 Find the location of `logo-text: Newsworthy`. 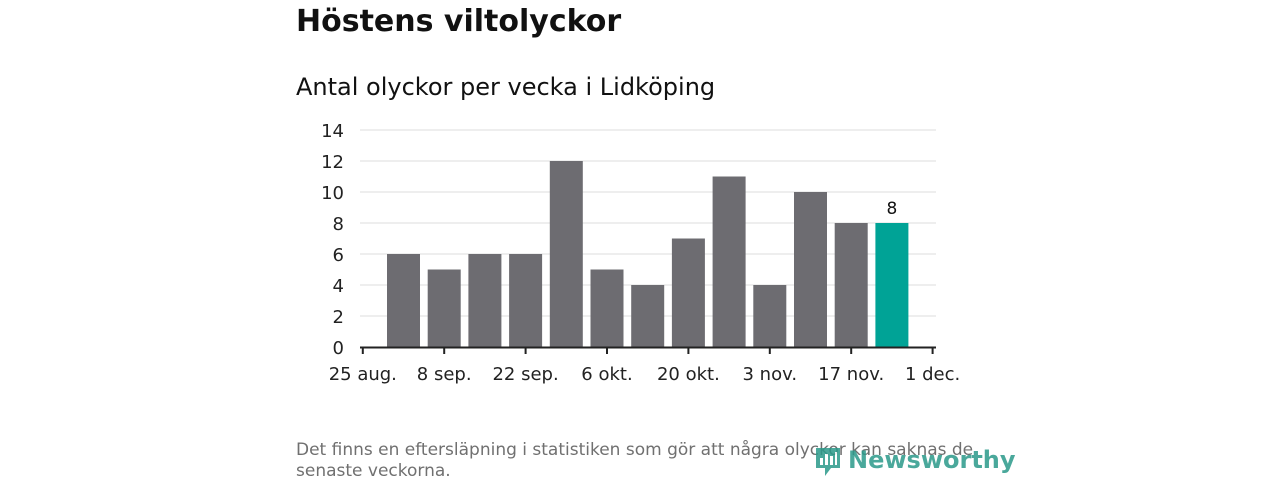

logo-text: Newsworthy is located at coordinates (932, 460).